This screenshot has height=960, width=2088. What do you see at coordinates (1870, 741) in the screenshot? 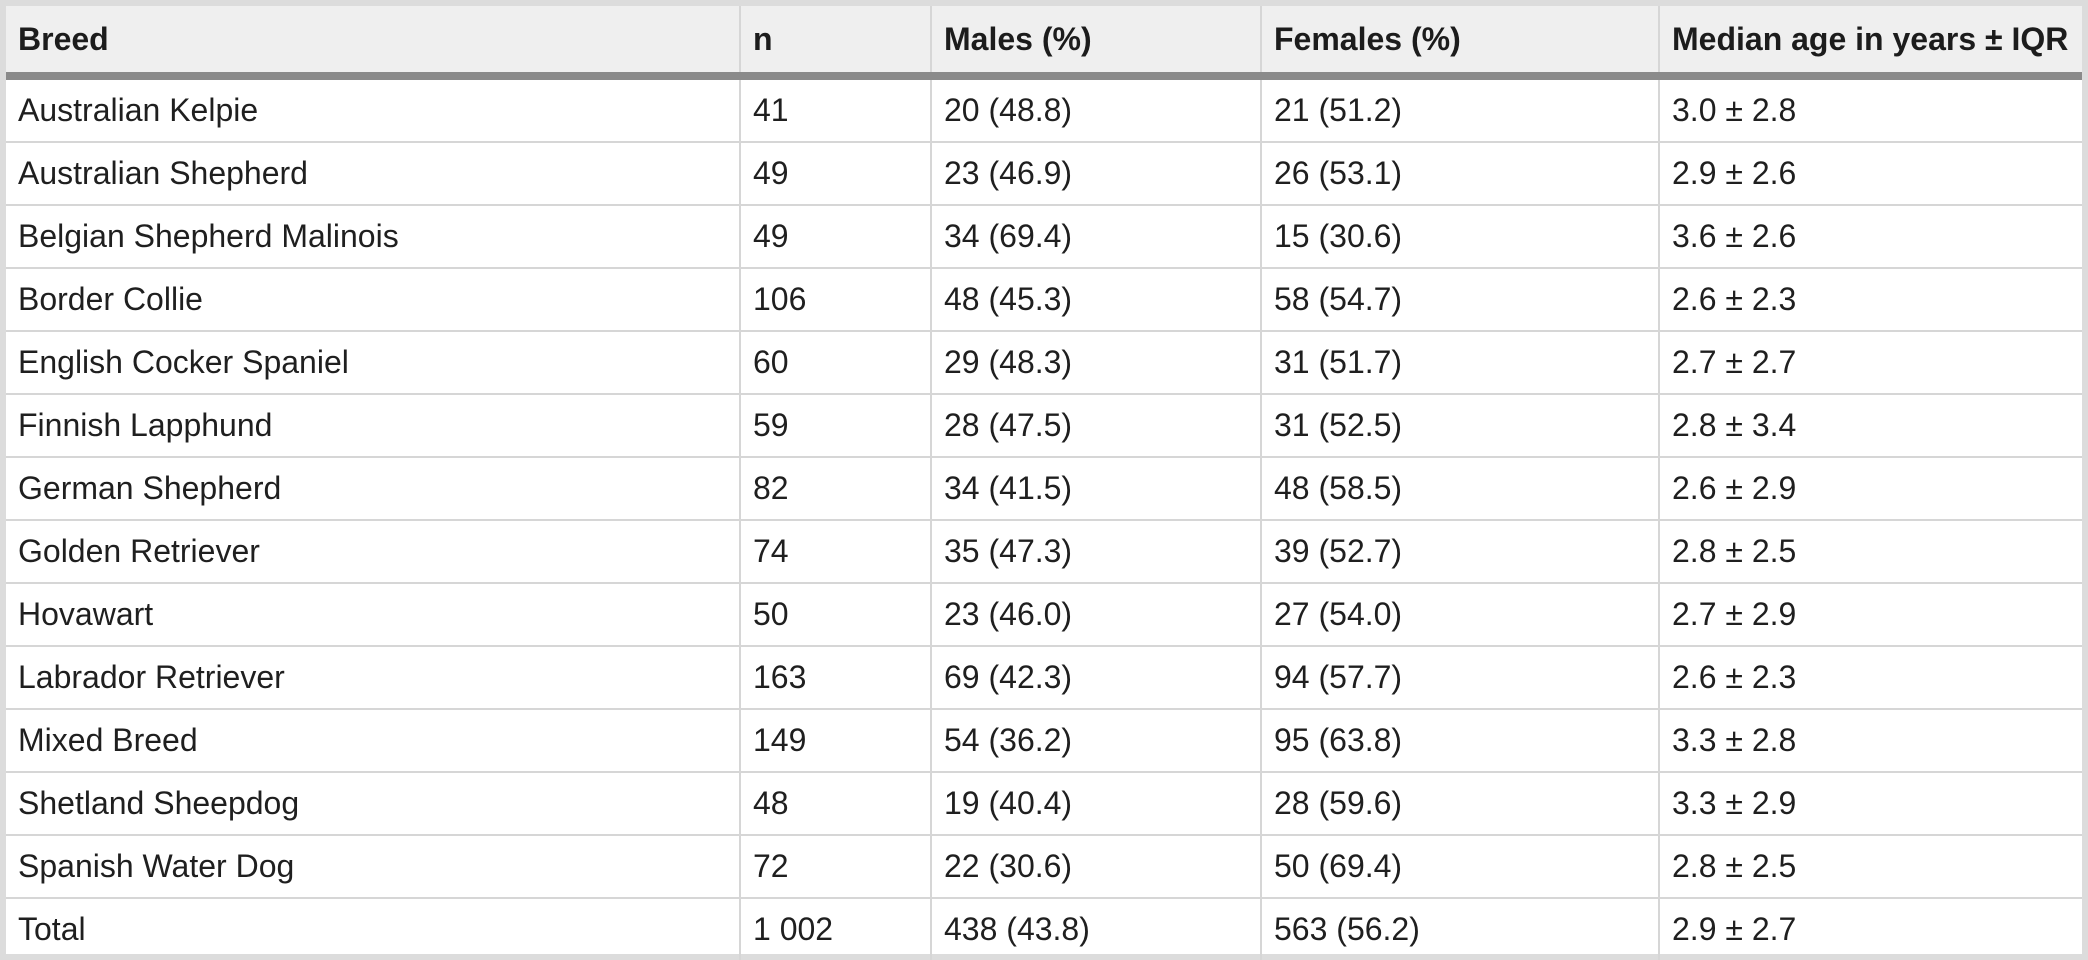
I see `cell-median-age: 3.3 ± 2.8` at bounding box center [1870, 741].